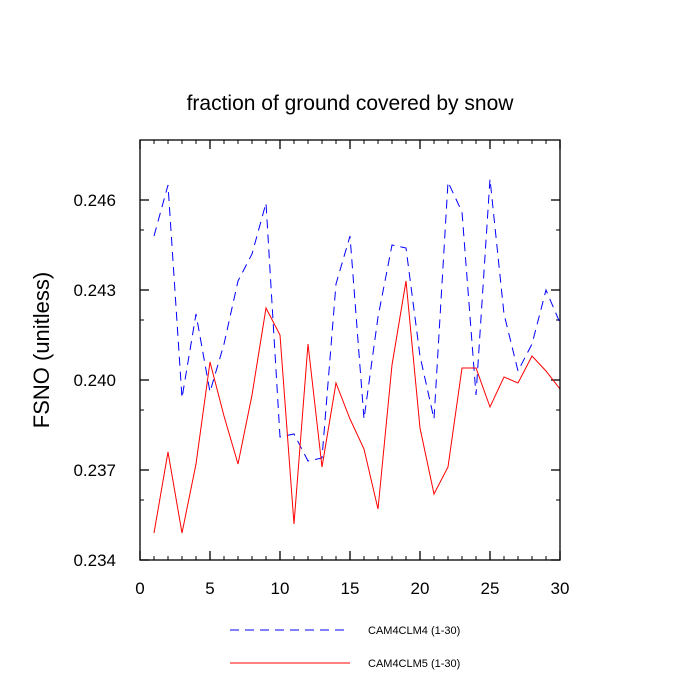 This screenshot has width=700, height=700. What do you see at coordinates (41, 350) in the screenshot?
I see `y-axis-label: FSNO (unitless)` at bounding box center [41, 350].